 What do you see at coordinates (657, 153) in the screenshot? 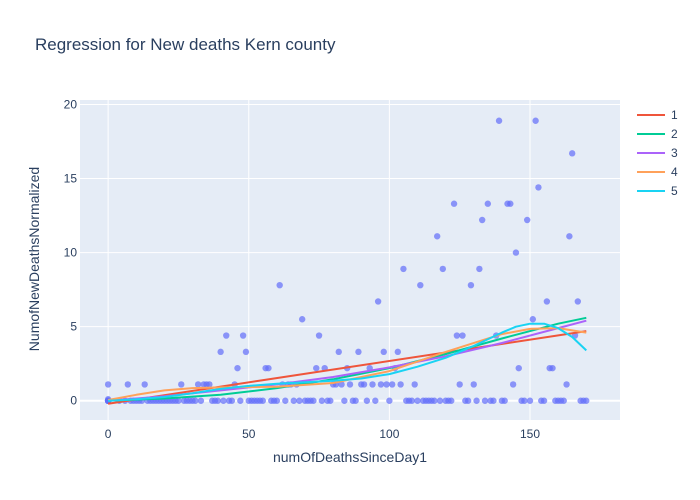
I see `legend: 1 2 3 4 5` at bounding box center [657, 153].